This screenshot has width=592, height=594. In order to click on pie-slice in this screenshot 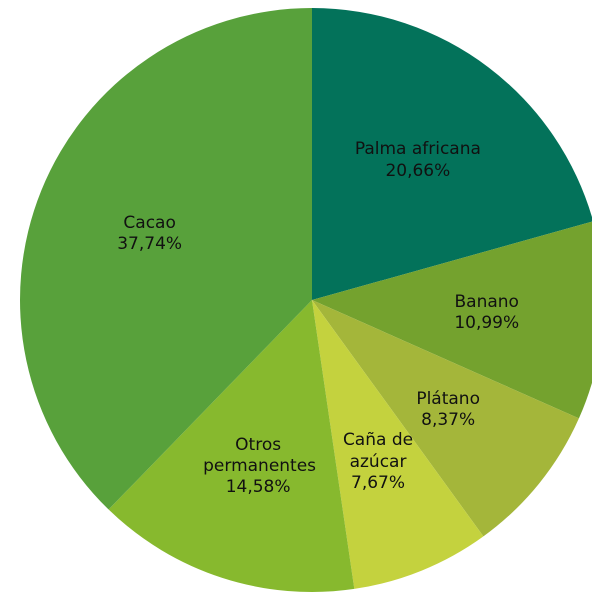, I will do `click(398, 444)`.